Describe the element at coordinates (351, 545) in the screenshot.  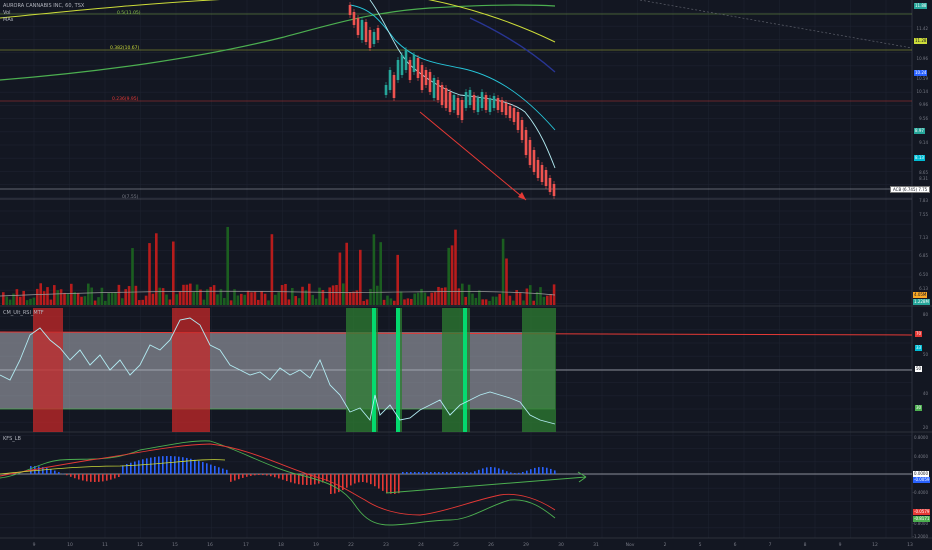
I see `time-axis-label: 22` at that location.